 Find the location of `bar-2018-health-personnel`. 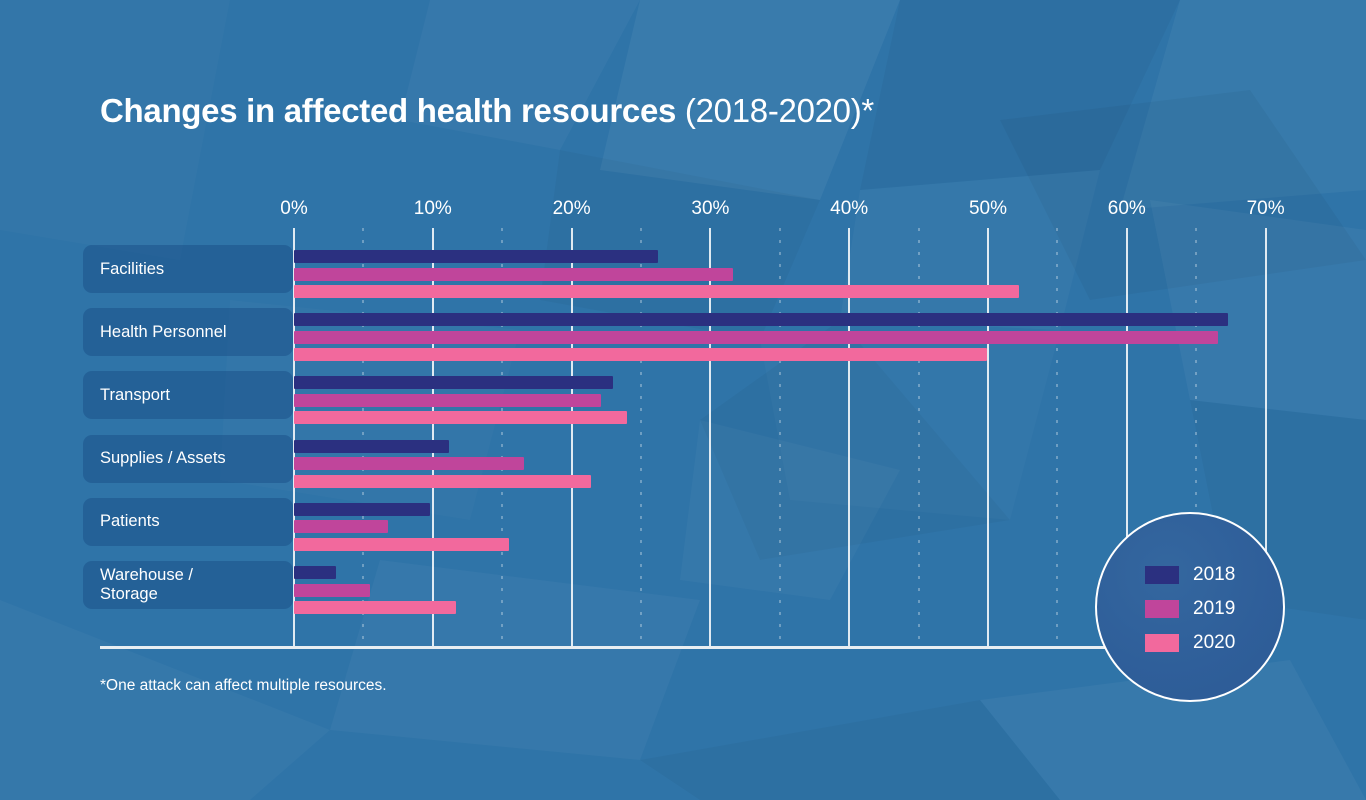

bar-2018-health-personnel is located at coordinates (761, 320).